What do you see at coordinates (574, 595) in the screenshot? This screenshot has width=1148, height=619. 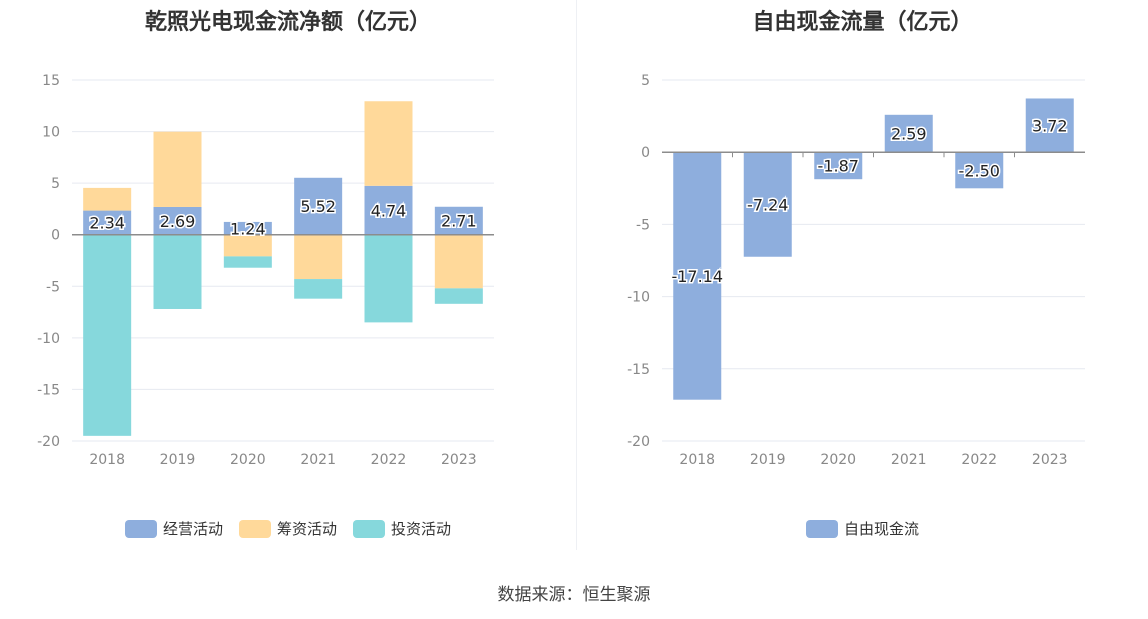 I see `data-source-note: 数据来源：恒生聚源` at bounding box center [574, 595].